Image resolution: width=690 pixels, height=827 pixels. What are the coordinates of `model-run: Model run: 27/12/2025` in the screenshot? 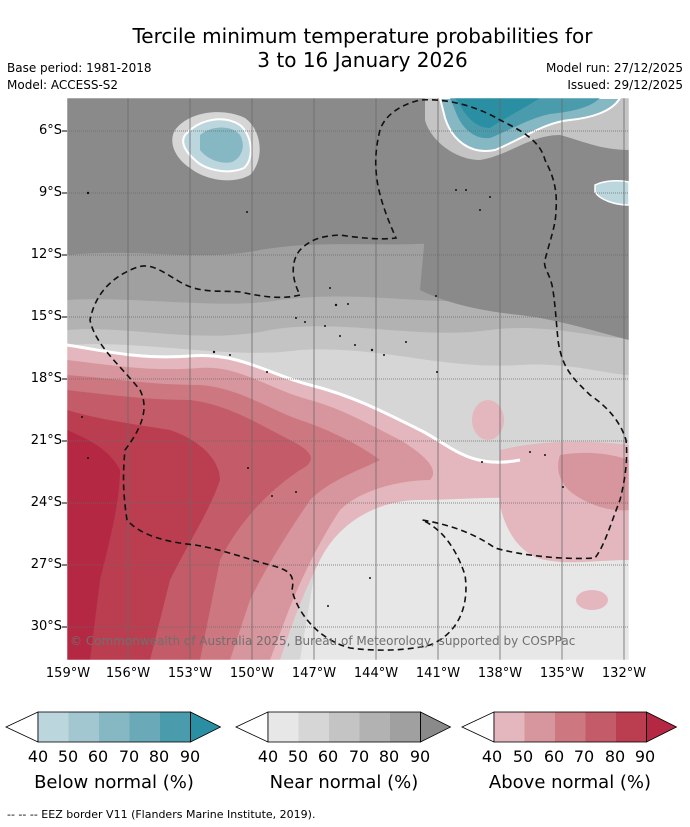 It's located at (614, 68).